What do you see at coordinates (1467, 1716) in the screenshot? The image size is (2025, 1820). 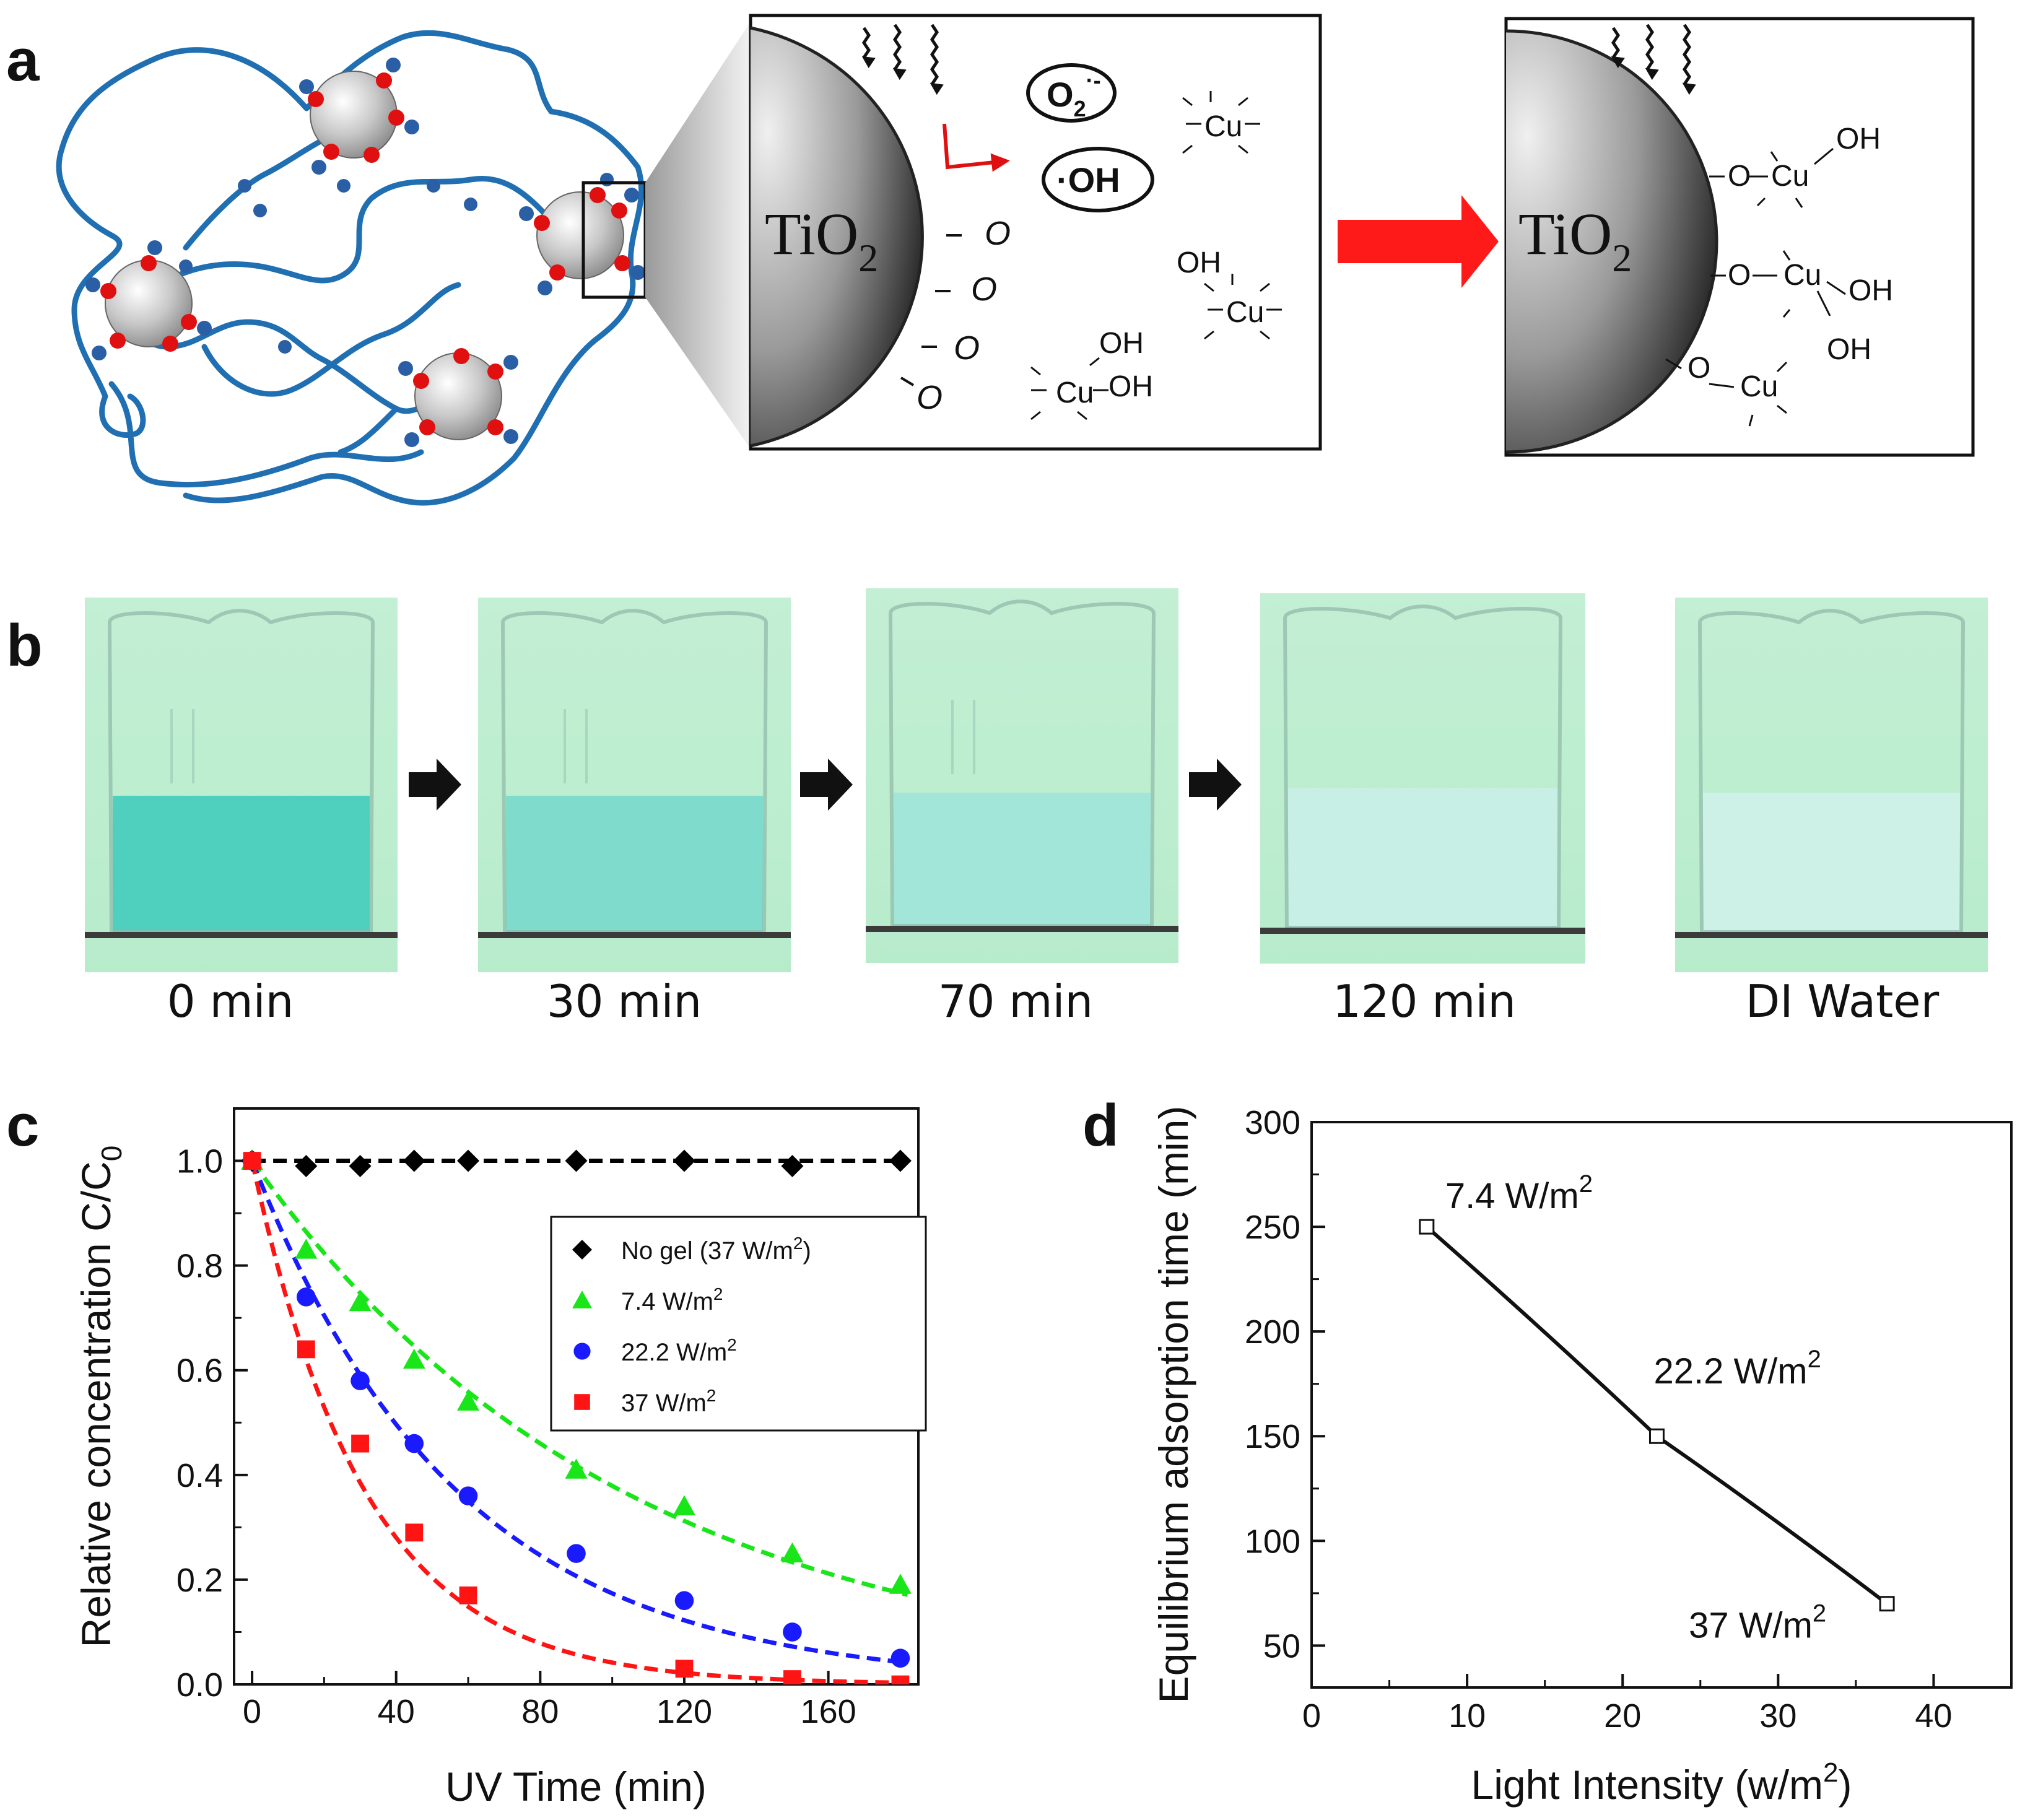 I see `x-tick-label: 10` at bounding box center [1467, 1716].